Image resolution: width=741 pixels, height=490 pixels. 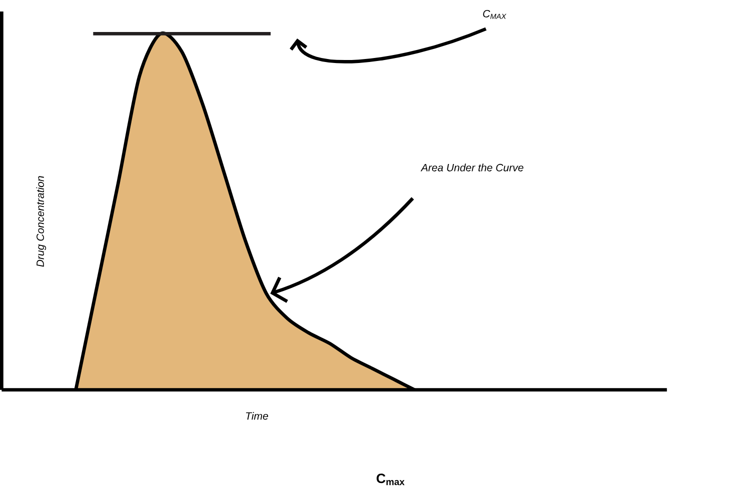 What do you see at coordinates (472, 168) in the screenshot?
I see `annotation: Area Under the Curve` at bounding box center [472, 168].